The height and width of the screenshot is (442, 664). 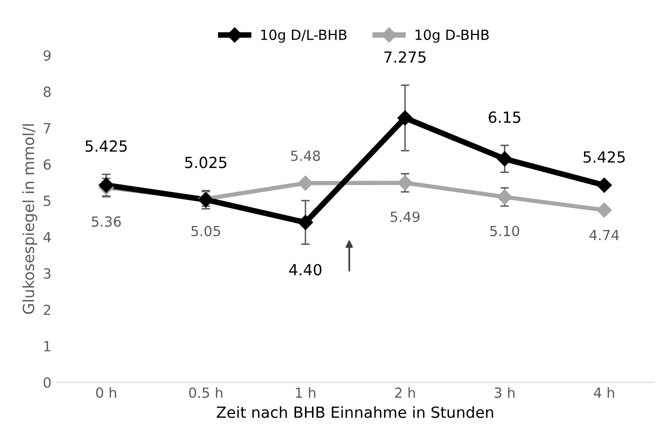 What do you see at coordinates (504, 392) in the screenshot?
I see `x-tick-label: 3 h` at bounding box center [504, 392].